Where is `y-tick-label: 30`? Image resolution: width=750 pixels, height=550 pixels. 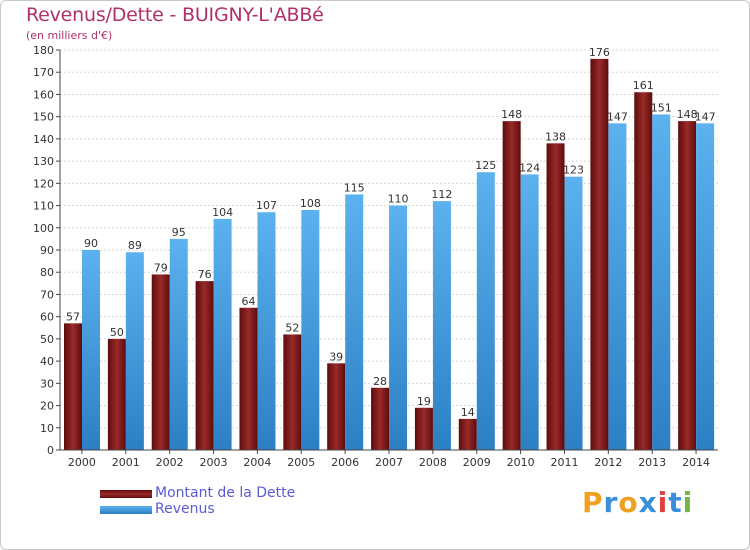 y-tick-label: 30 is located at coordinates (47, 383).